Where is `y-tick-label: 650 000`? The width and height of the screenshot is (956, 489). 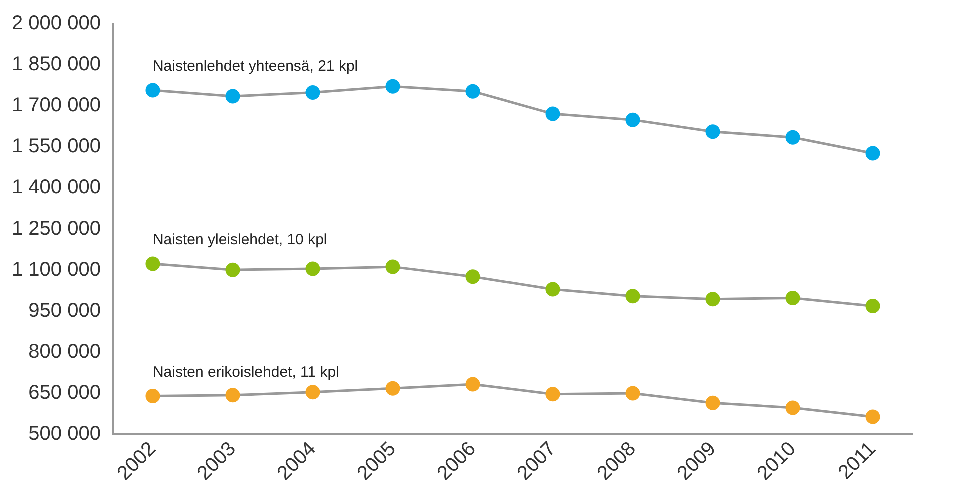
y-tick-label: 650 000 is located at coordinates (64, 393).